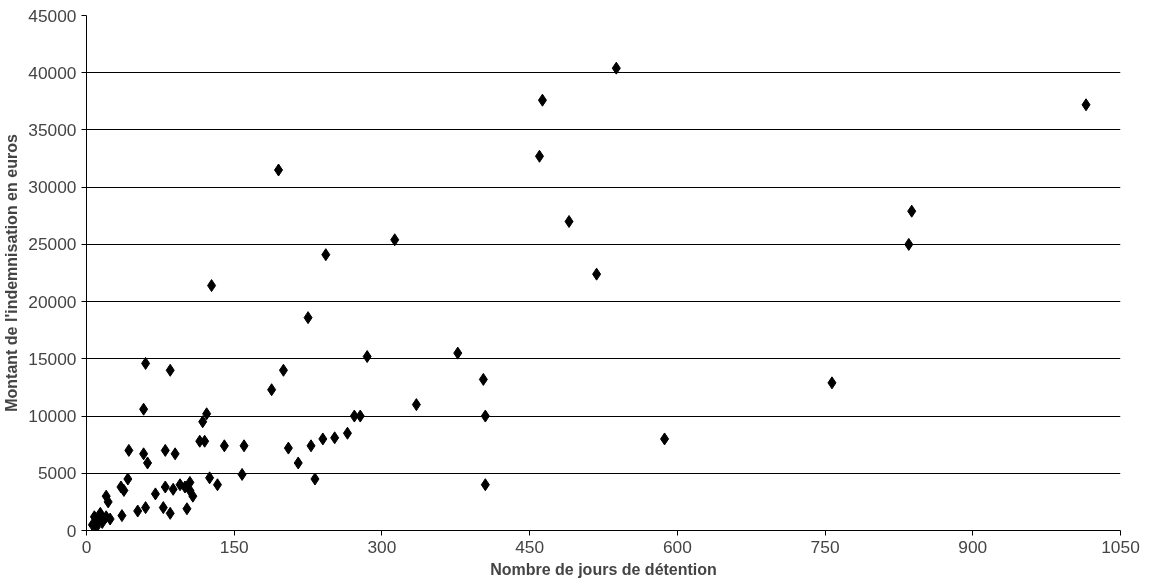  Describe the element at coordinates (57, 473) in the screenshot. I see `y-tick-label: 5000` at that location.